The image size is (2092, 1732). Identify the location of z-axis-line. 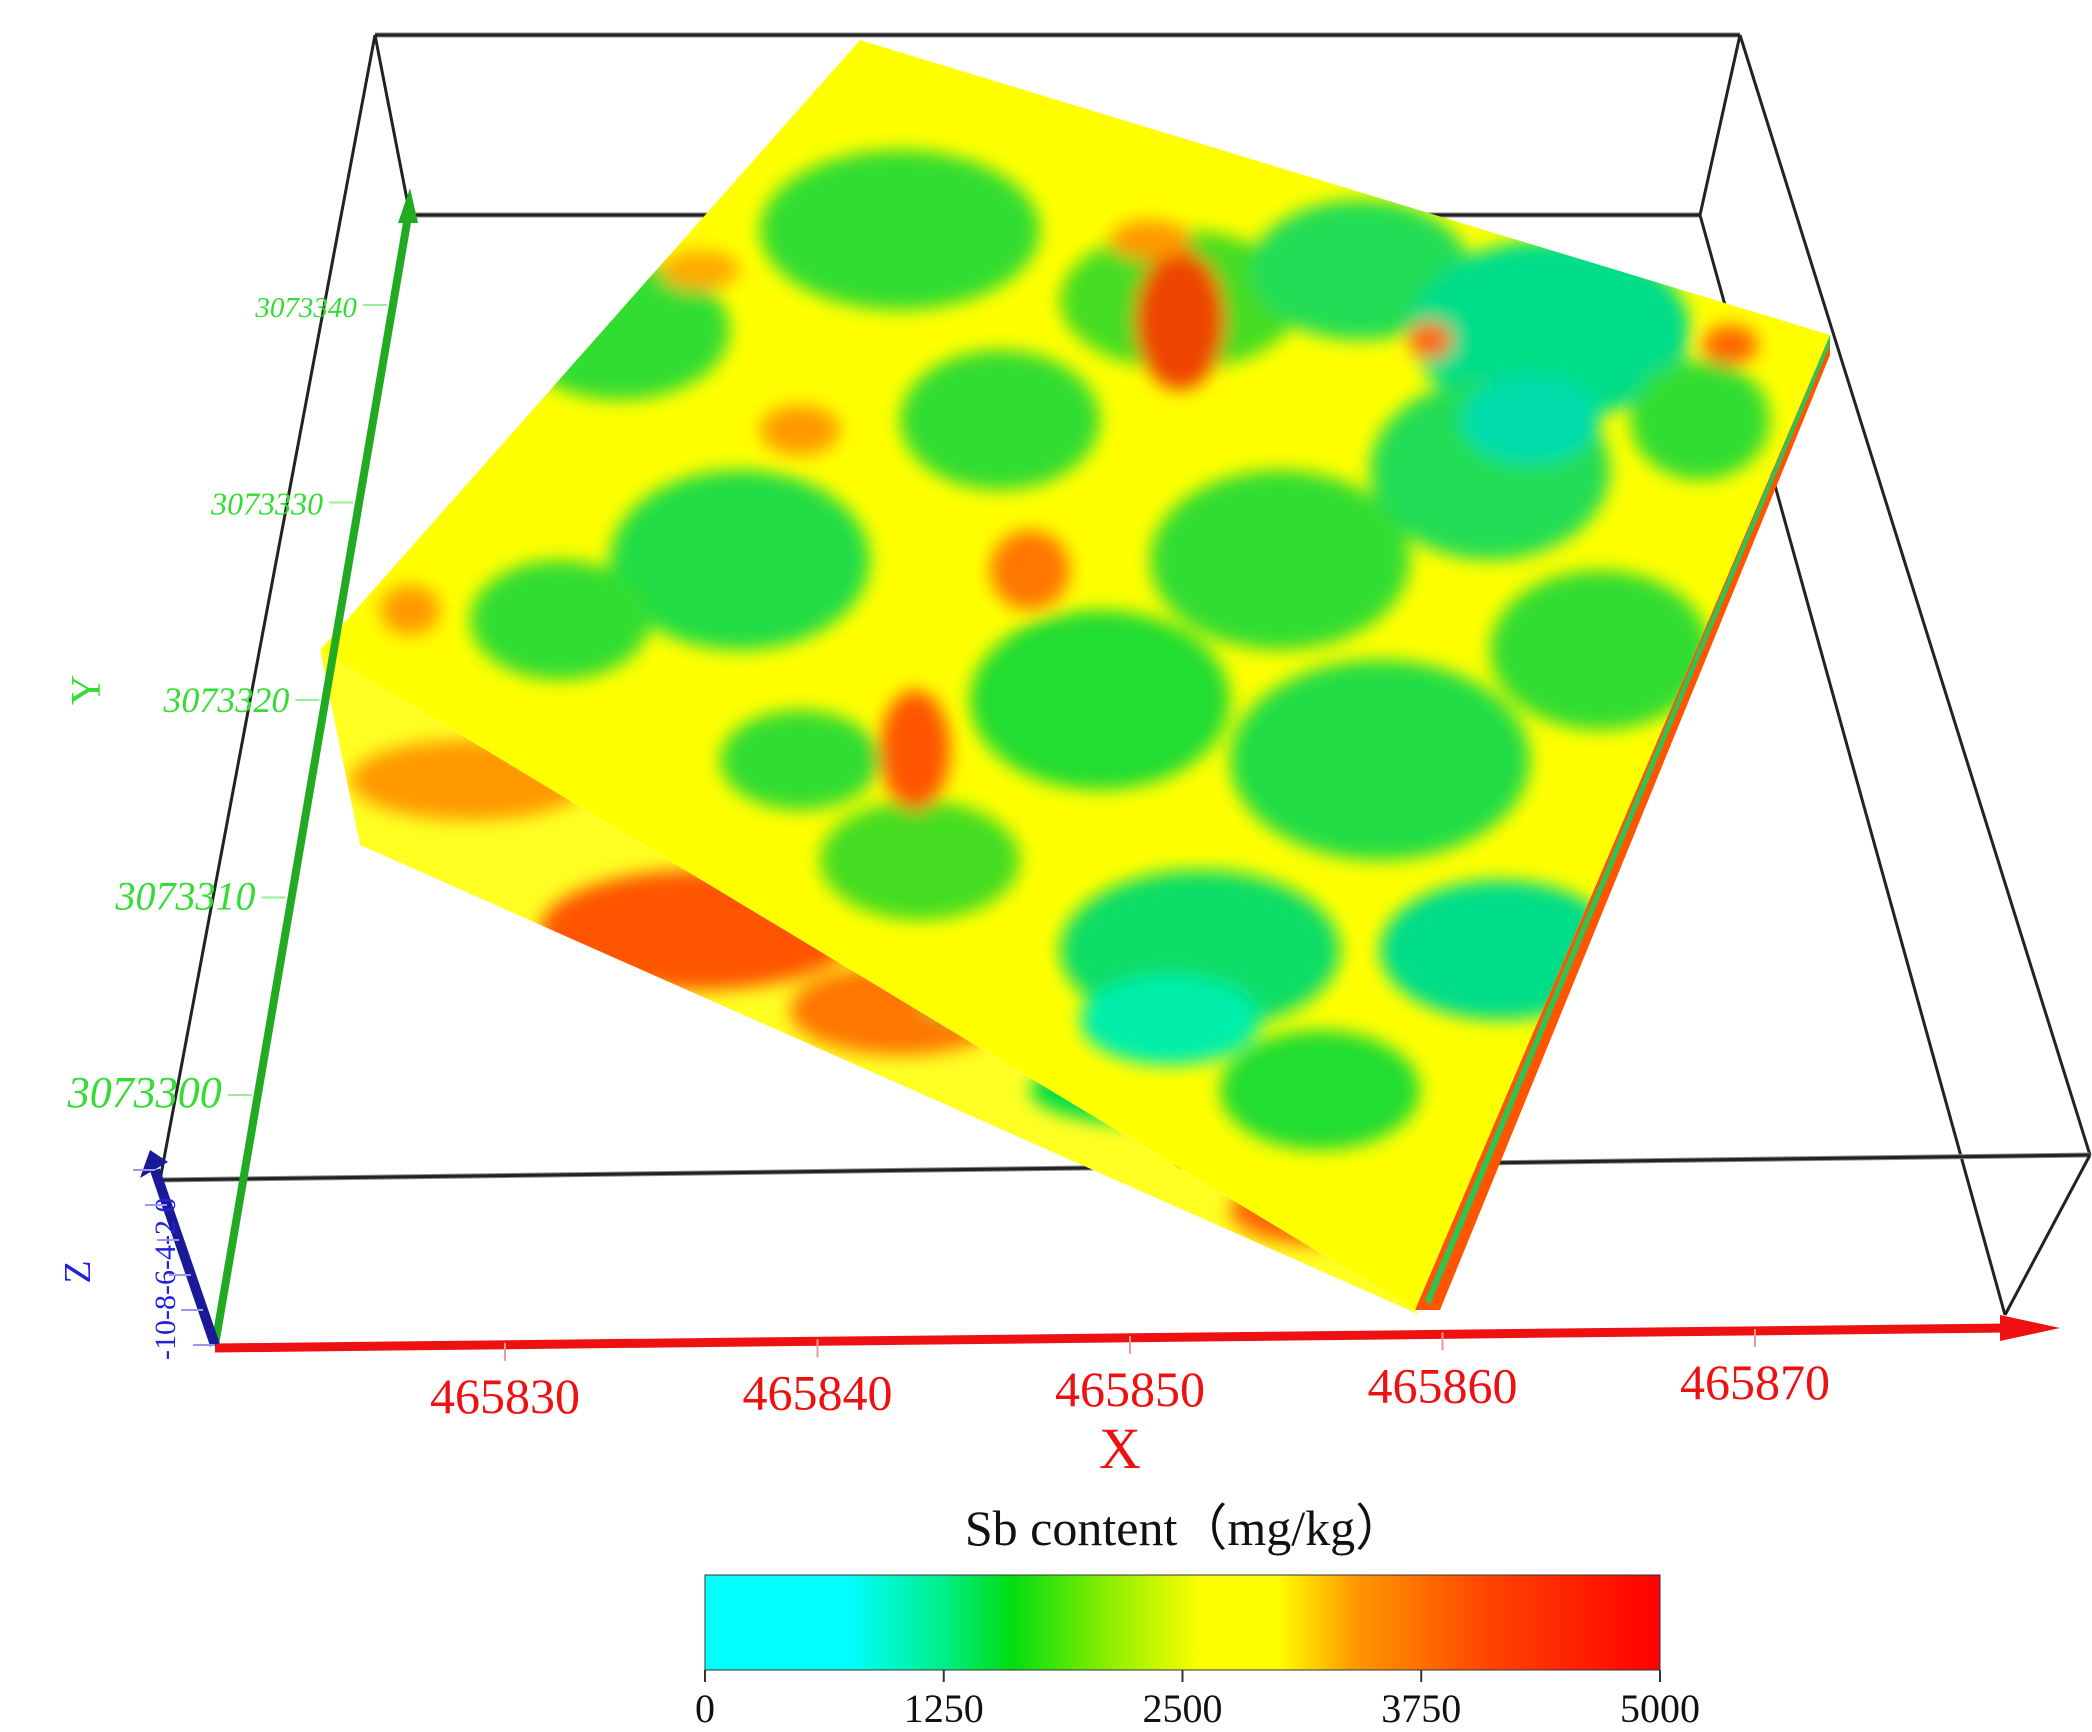
(185, 1257).